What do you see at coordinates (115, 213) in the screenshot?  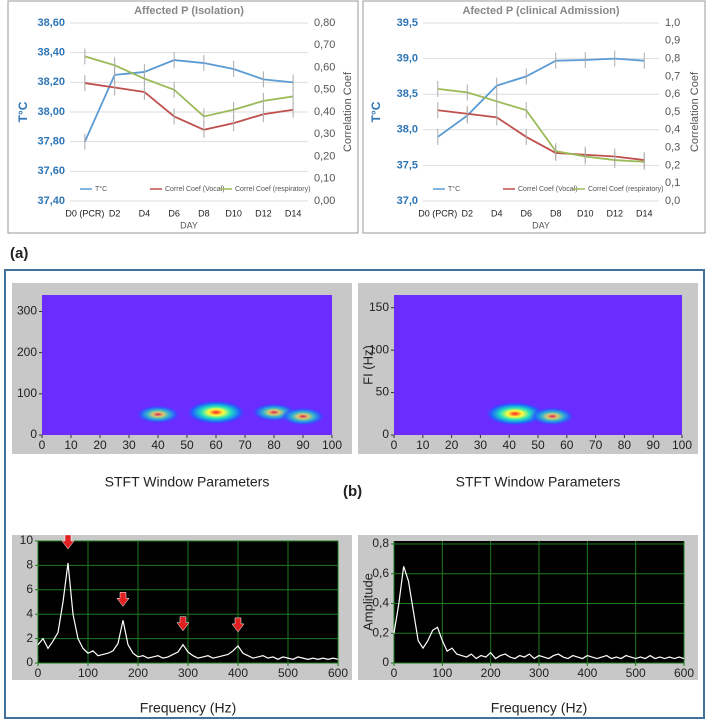 I see `x-tick-label: D2` at bounding box center [115, 213].